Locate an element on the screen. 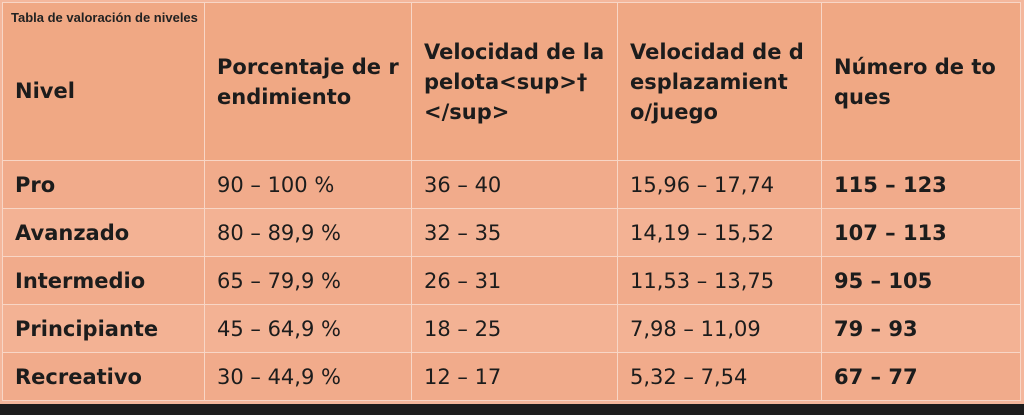  header-porcentaje-rendimiento: Porcentaje de rendimiento is located at coordinates (308, 81).